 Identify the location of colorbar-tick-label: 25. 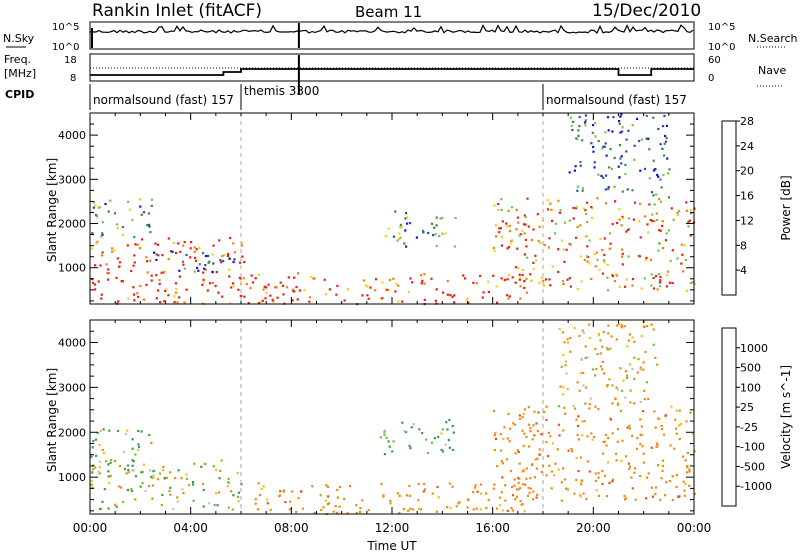
(747, 407).